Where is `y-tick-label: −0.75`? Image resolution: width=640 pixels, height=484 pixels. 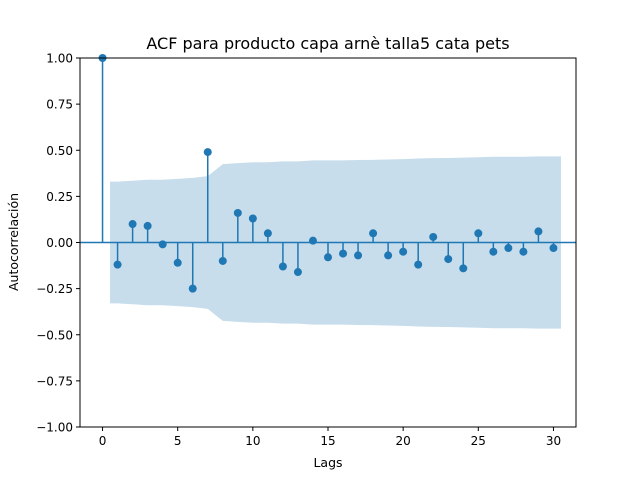 y-tick-label: −0.75 is located at coordinates (54, 381).